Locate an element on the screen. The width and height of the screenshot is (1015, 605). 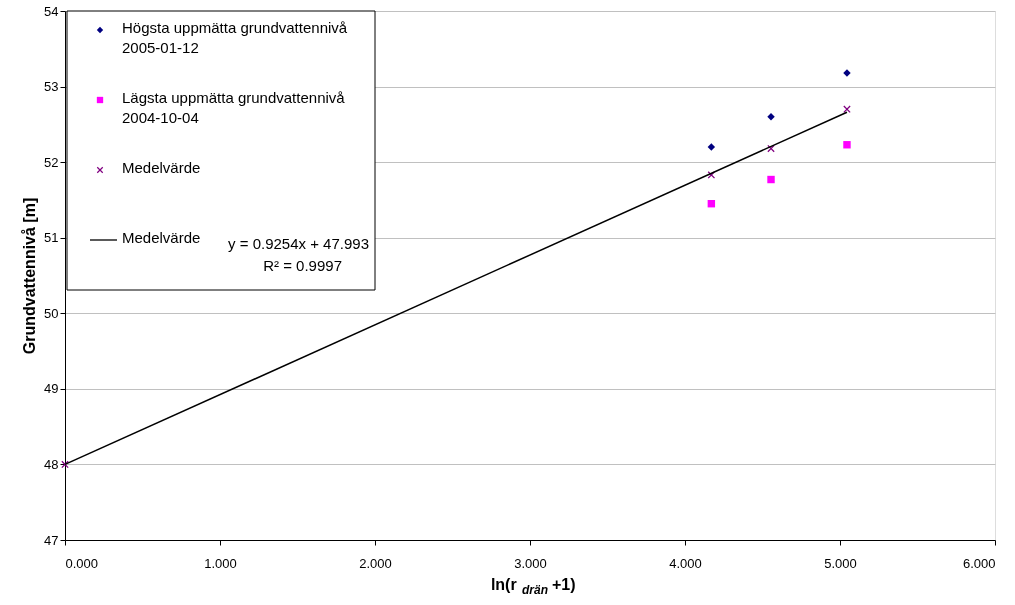
y-tick-label: 47 is located at coordinates (51, 540).